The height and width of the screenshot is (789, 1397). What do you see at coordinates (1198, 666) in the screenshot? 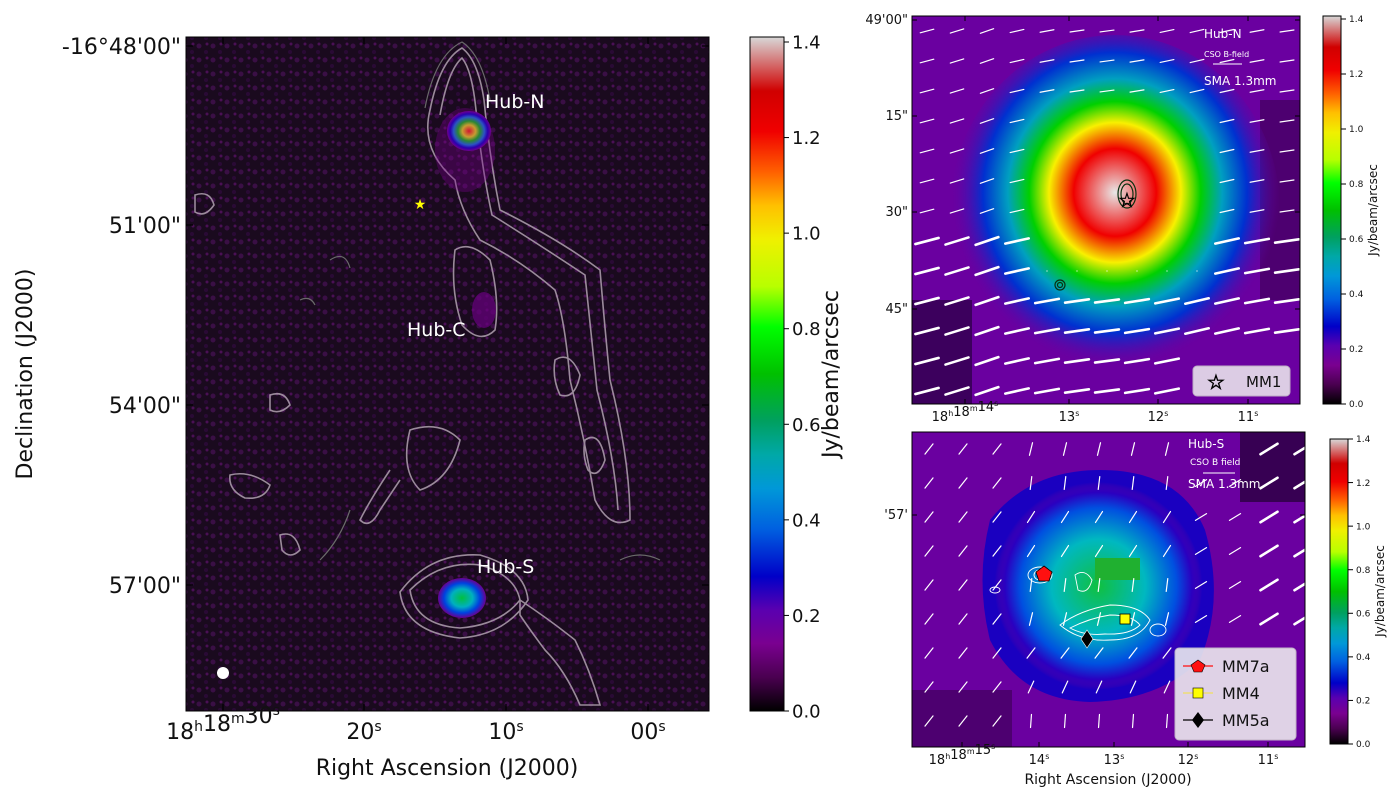
I see `br-legend-pentagon-icon` at bounding box center [1198, 666].